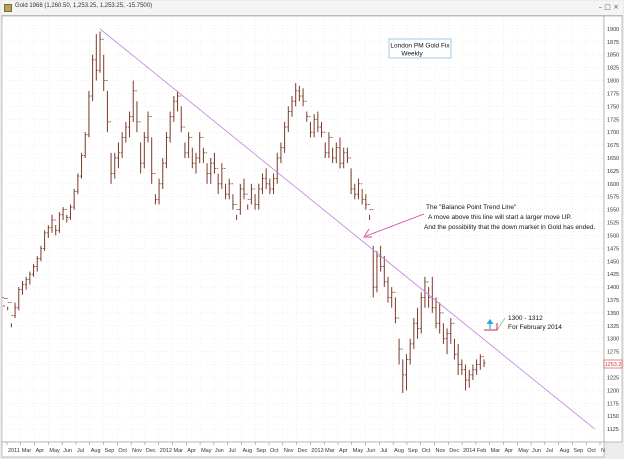 This screenshot has height=459, width=624. Describe the element at coordinates (613, 185) in the screenshot. I see `y-tick-label: 1600` at that location.